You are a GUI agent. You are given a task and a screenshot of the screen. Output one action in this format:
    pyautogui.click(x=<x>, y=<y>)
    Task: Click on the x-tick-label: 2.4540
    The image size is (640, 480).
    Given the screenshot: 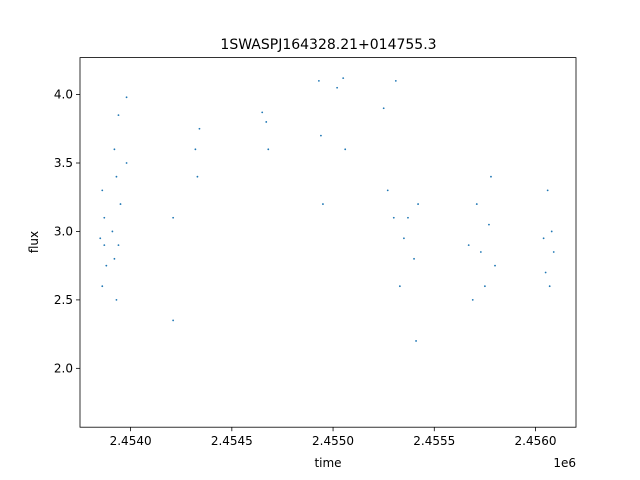 What is the action you would take?
    pyautogui.click(x=131, y=441)
    